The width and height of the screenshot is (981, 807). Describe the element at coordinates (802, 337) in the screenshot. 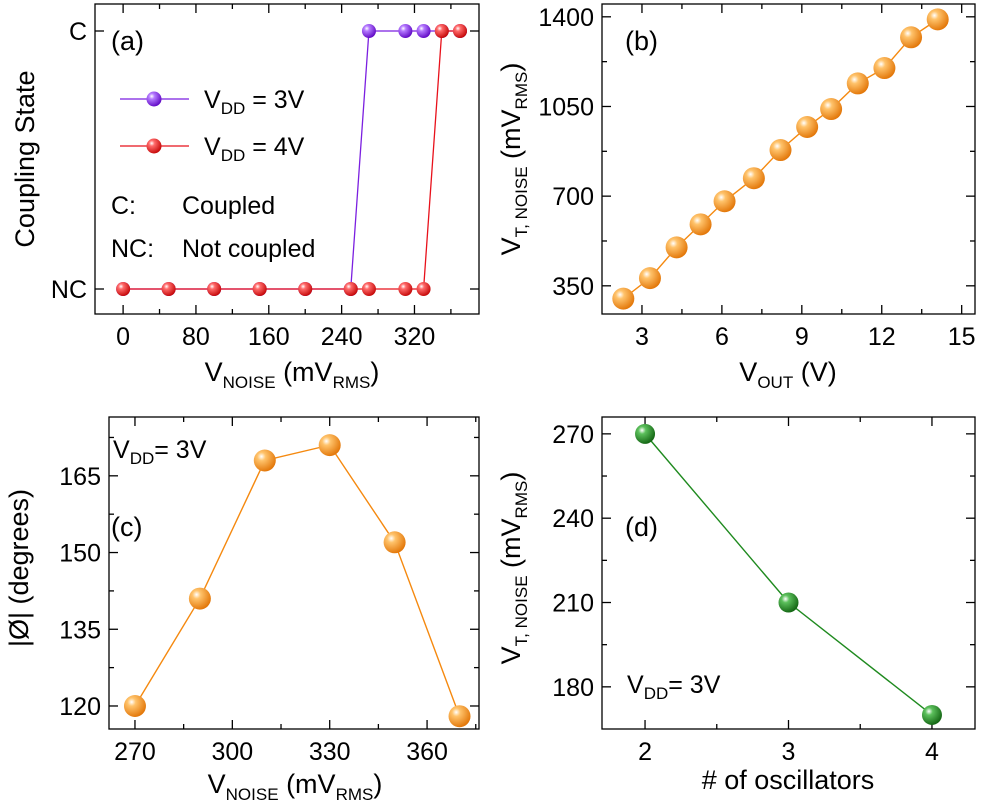

I see `x-tick-label: 9` at that location.